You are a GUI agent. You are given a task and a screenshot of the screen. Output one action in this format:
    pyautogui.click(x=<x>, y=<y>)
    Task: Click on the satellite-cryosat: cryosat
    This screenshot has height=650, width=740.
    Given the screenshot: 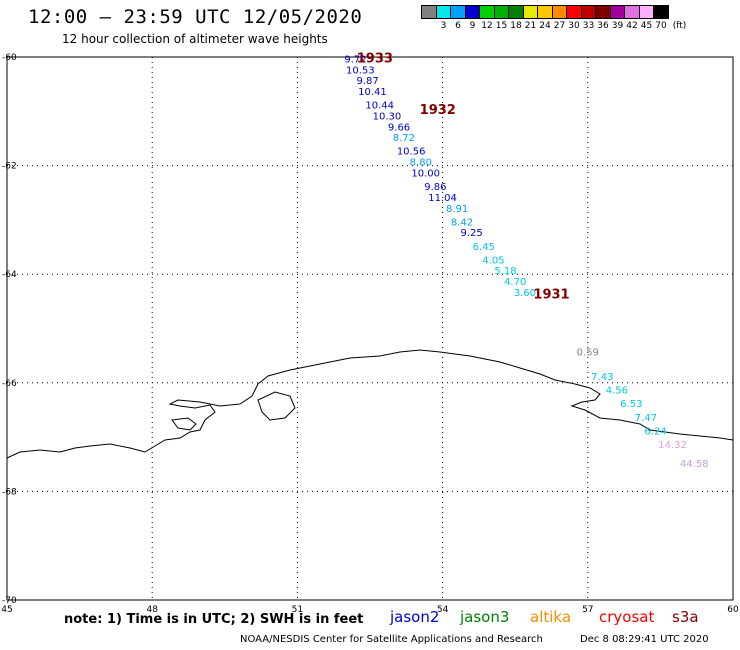 What is the action you would take?
    pyautogui.click(x=627, y=617)
    